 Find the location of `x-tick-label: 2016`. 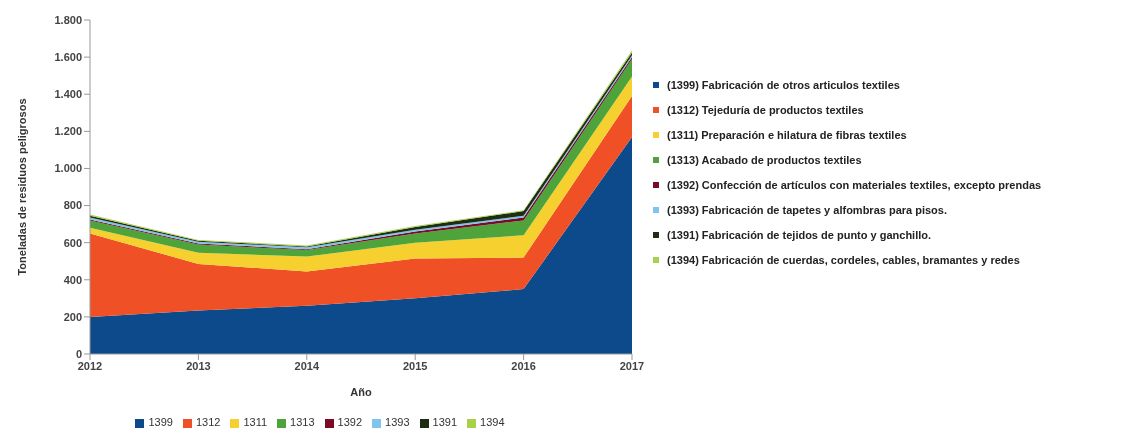

x-tick-label: 2016 is located at coordinates (523, 365).